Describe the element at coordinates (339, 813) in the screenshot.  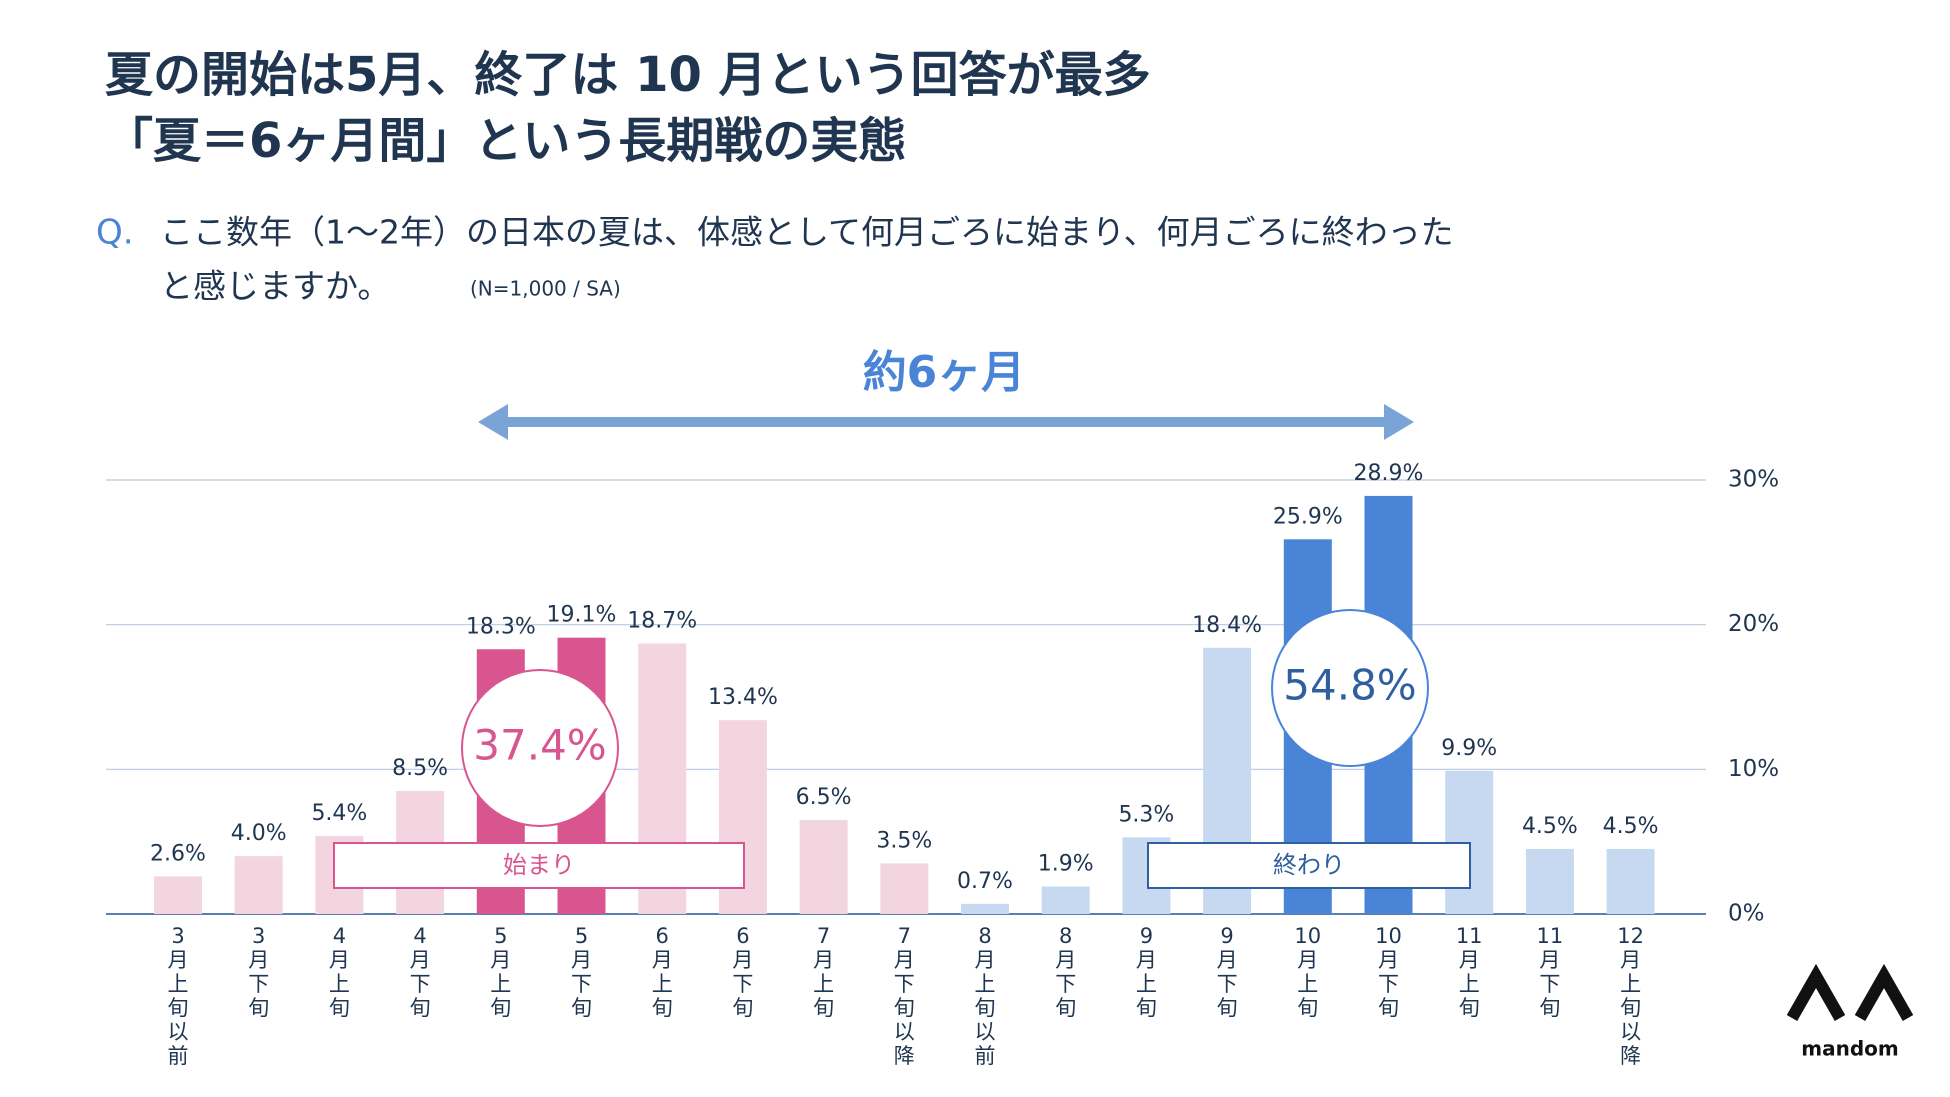
I see `value-label: 5.4%` at that location.